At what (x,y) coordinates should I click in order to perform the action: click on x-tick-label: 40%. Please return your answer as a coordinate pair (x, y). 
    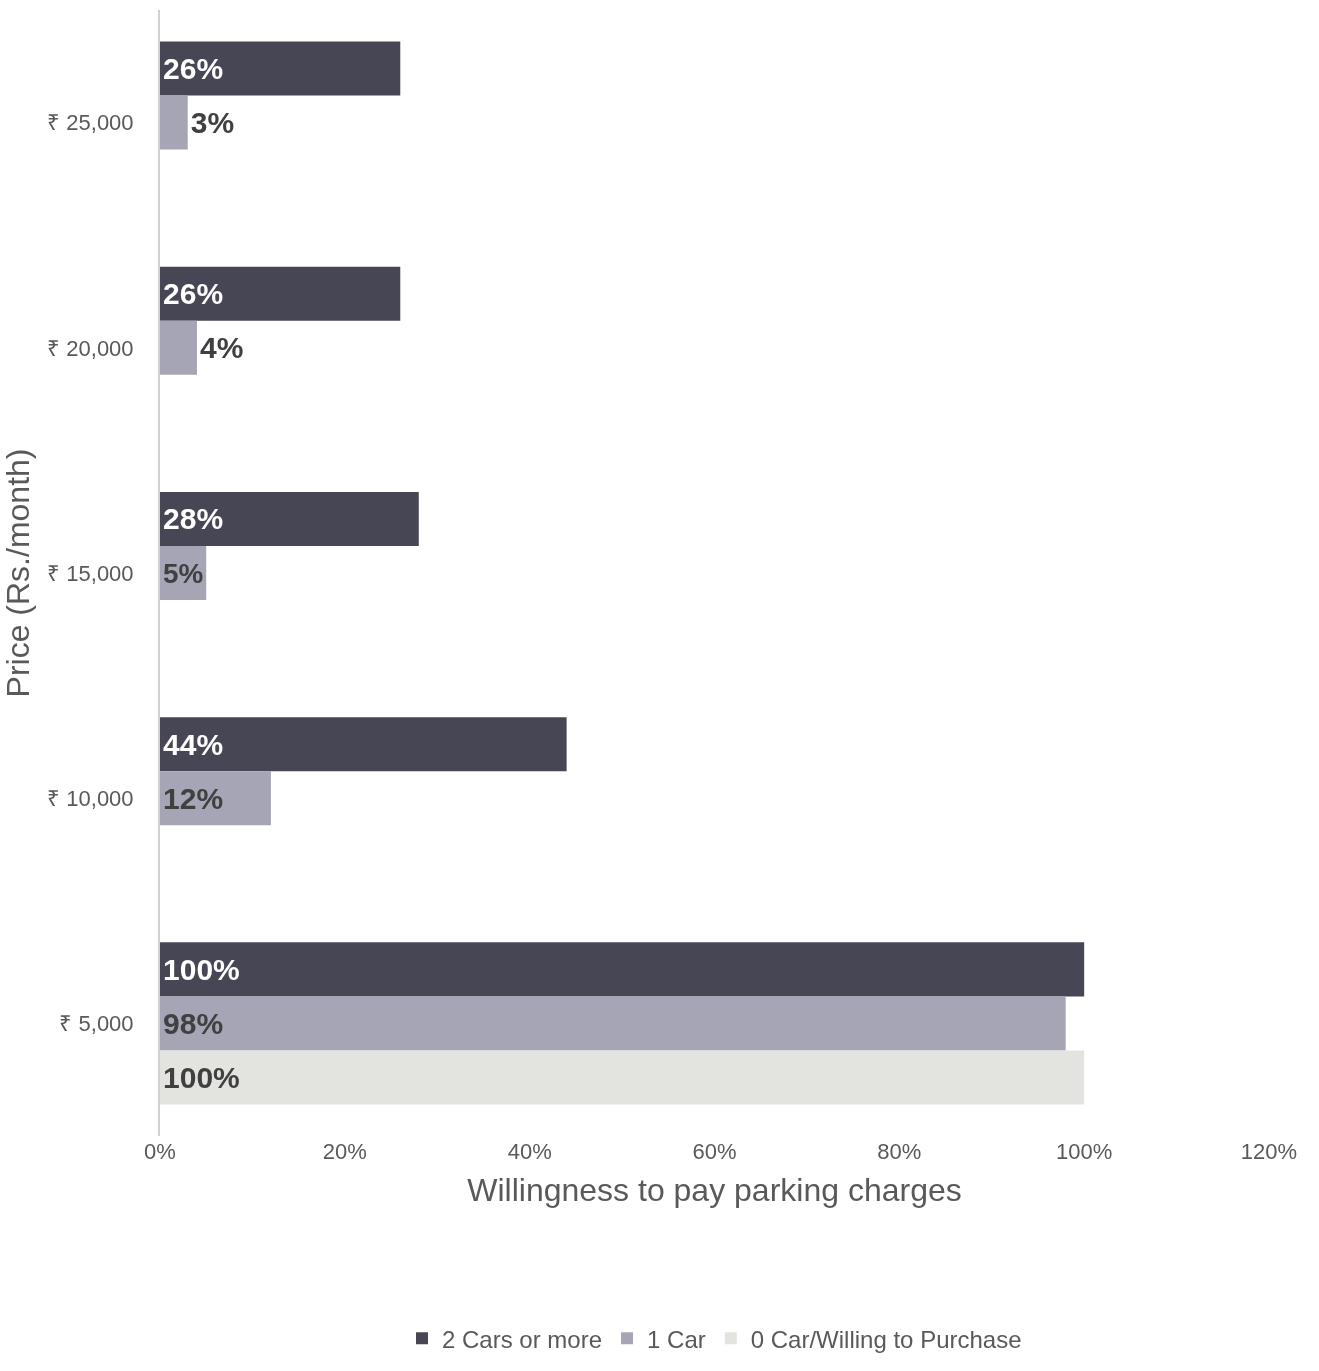
    Looking at the image, I should click on (529, 1151).